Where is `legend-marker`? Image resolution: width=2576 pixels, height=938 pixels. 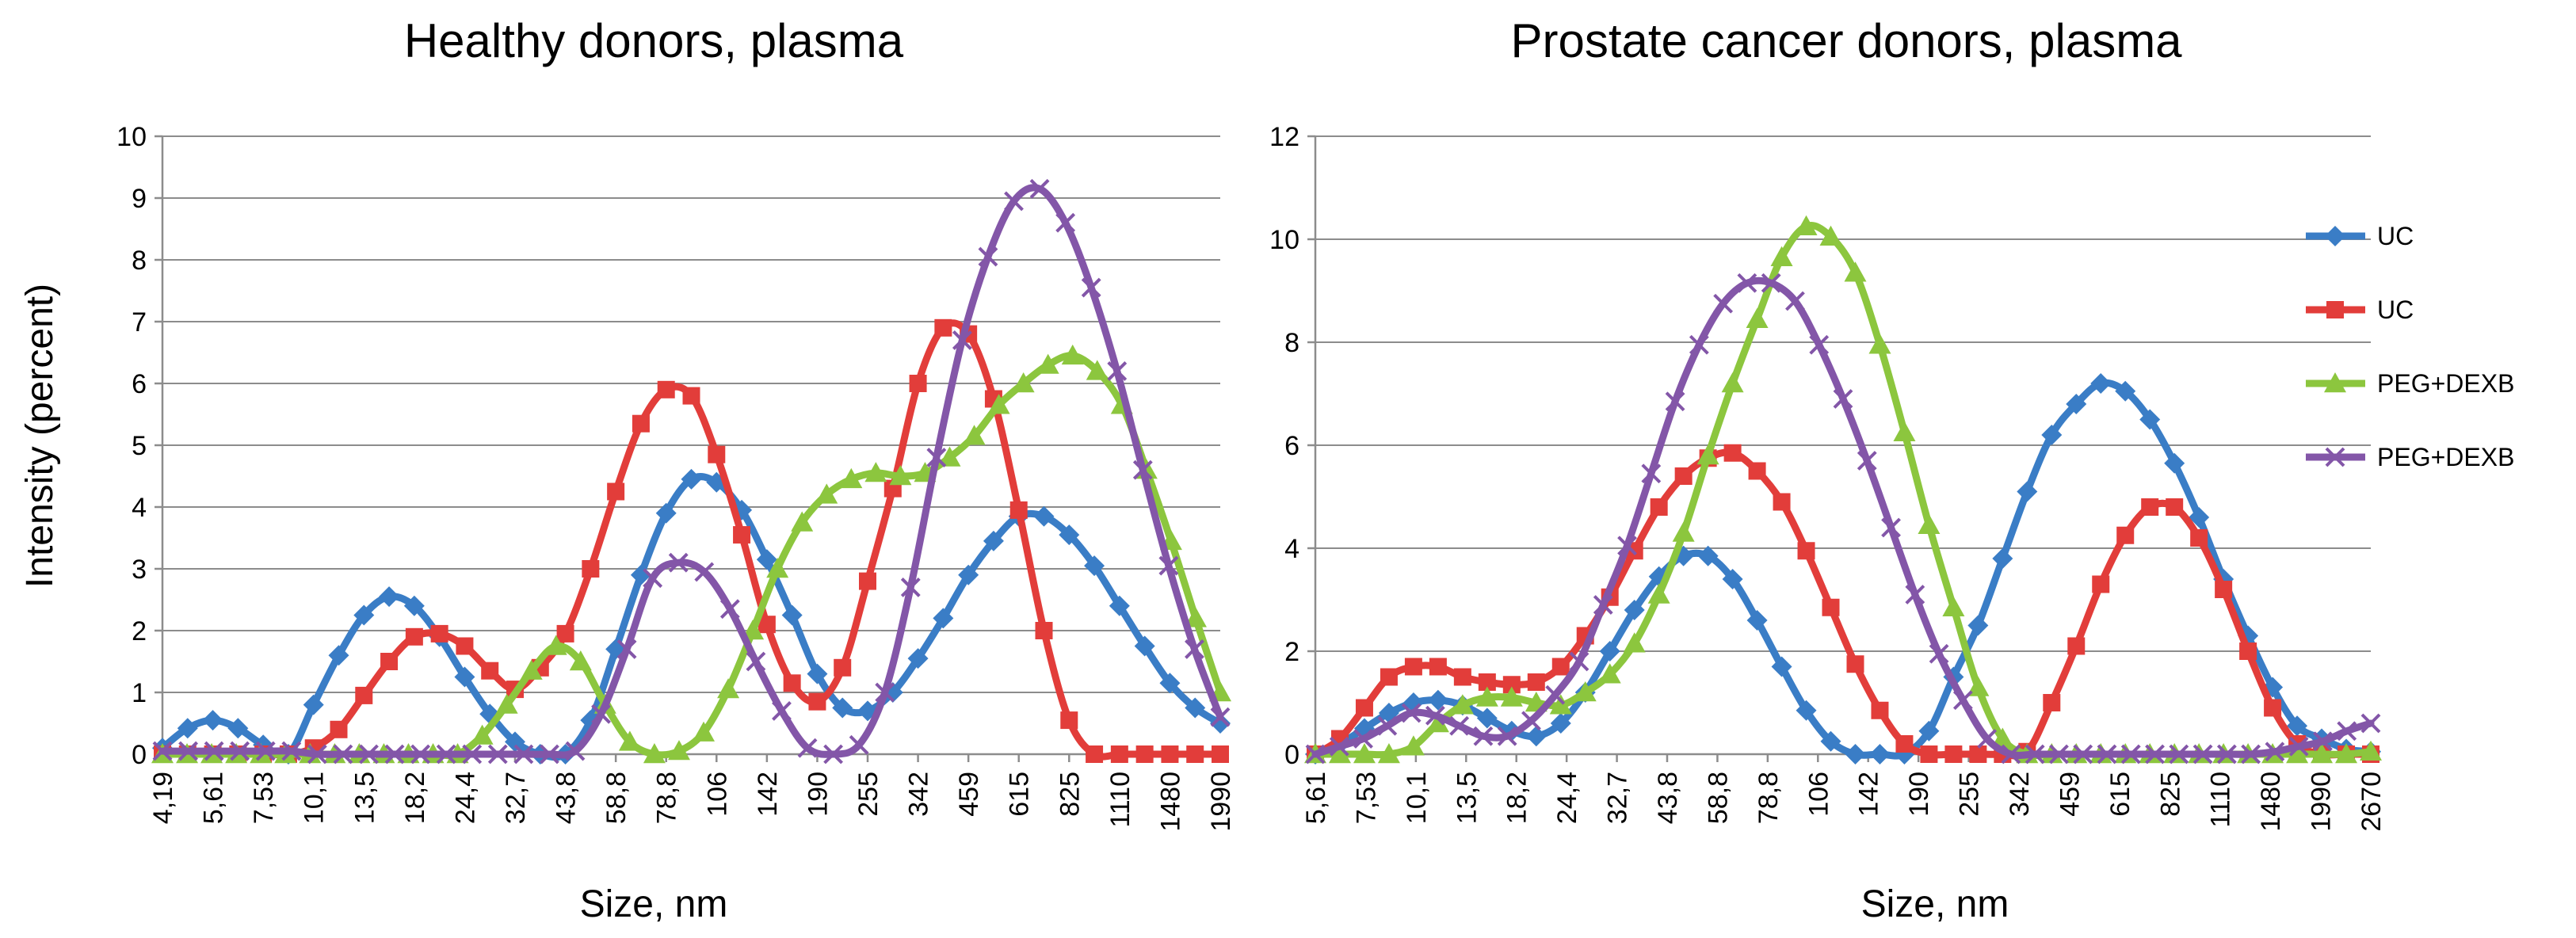 legend-marker is located at coordinates (2335, 236).